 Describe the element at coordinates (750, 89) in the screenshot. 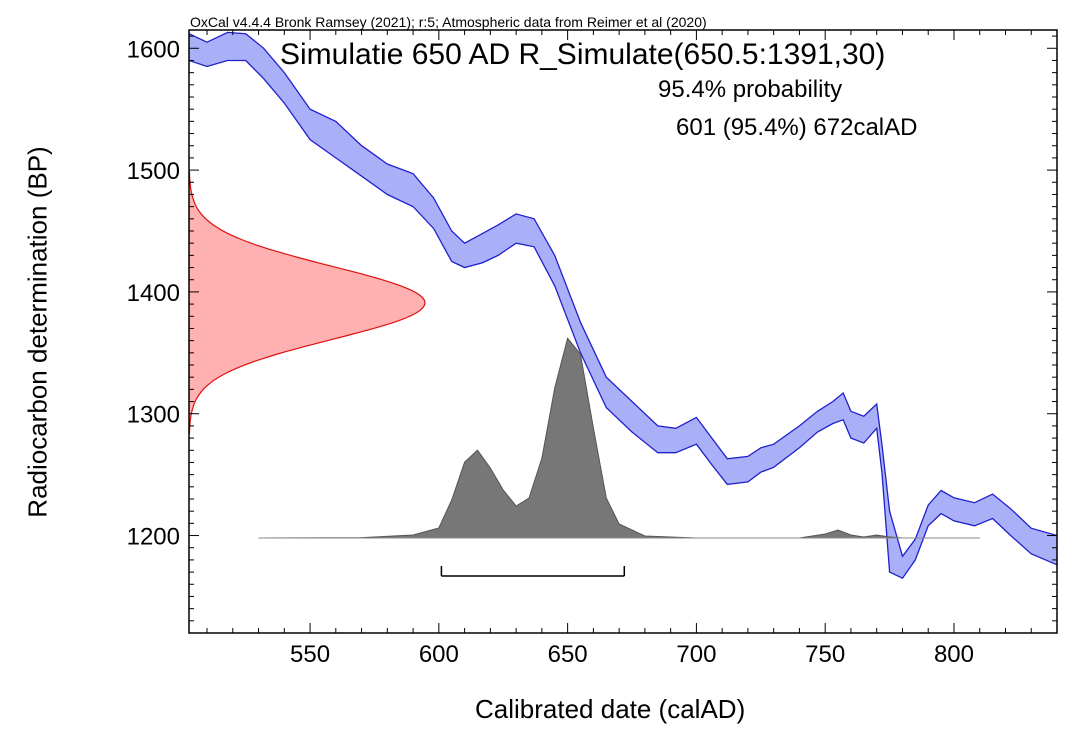

I see `probability-label: 95.4% probability` at that location.